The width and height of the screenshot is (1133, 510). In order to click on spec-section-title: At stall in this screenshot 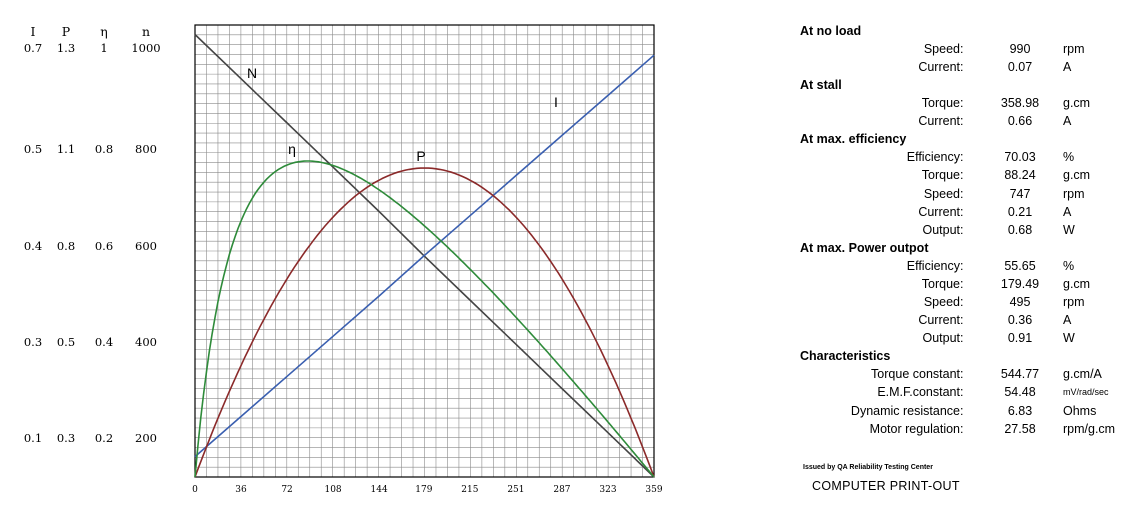, I will do `click(821, 85)`.